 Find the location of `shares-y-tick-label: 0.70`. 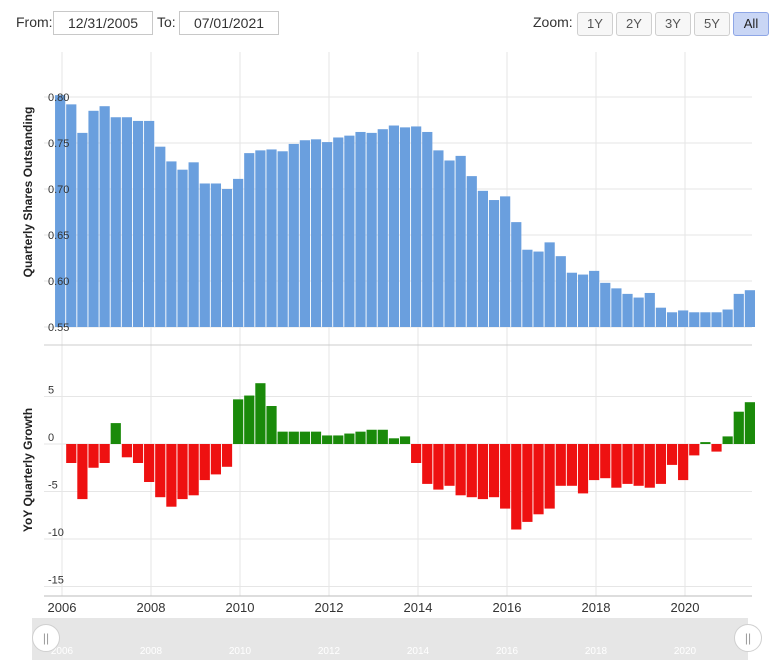

shares-y-tick-label: 0.70 is located at coordinates (58, 190).